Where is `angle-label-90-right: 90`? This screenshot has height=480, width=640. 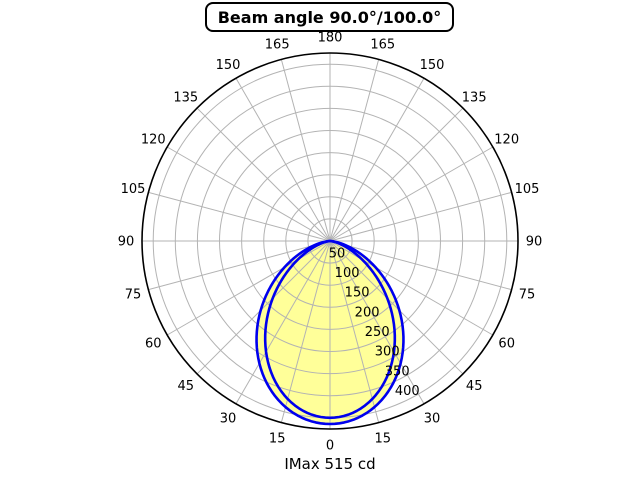 angle-label-90-right: 90 is located at coordinates (534, 242).